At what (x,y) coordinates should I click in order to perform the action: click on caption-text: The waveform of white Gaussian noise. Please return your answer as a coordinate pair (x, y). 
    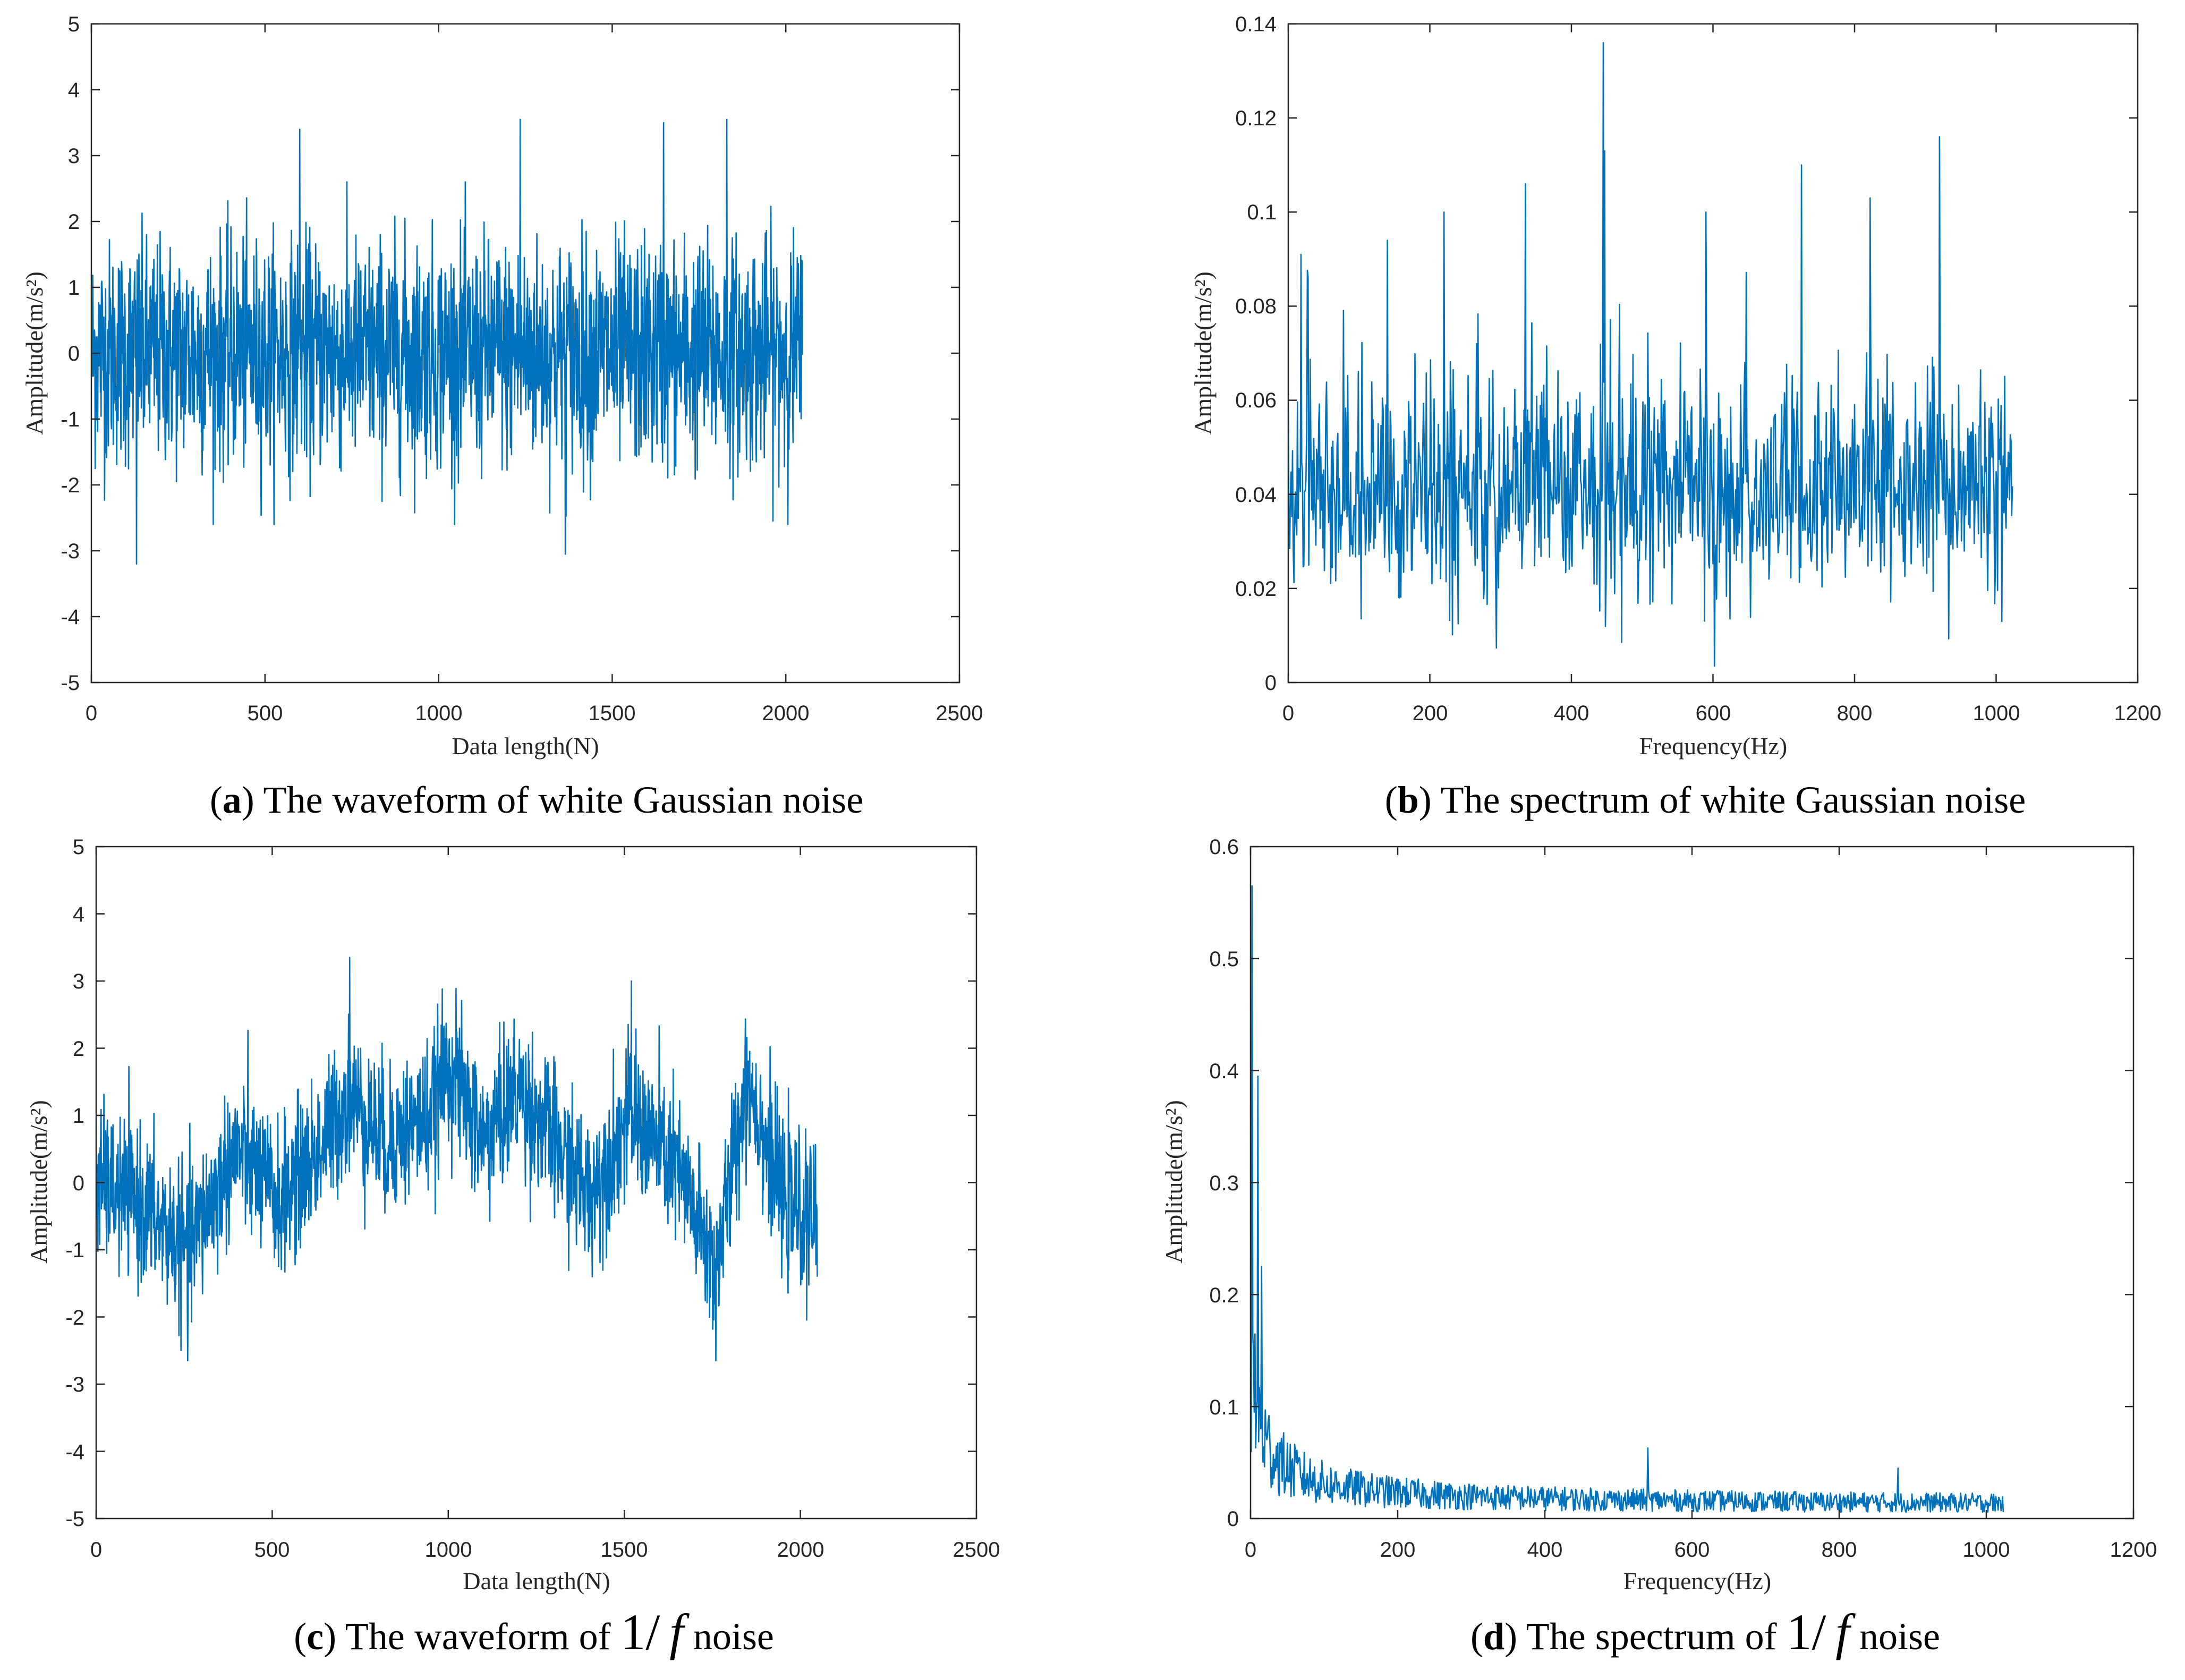
    Looking at the image, I should click on (563, 800).